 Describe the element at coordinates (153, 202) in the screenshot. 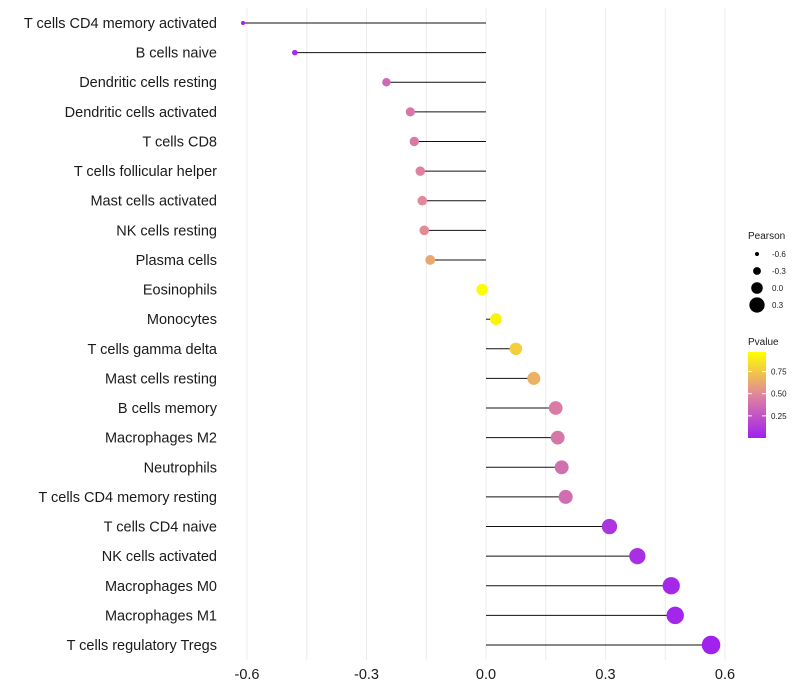

I see `category-label: Mast cells activated` at that location.